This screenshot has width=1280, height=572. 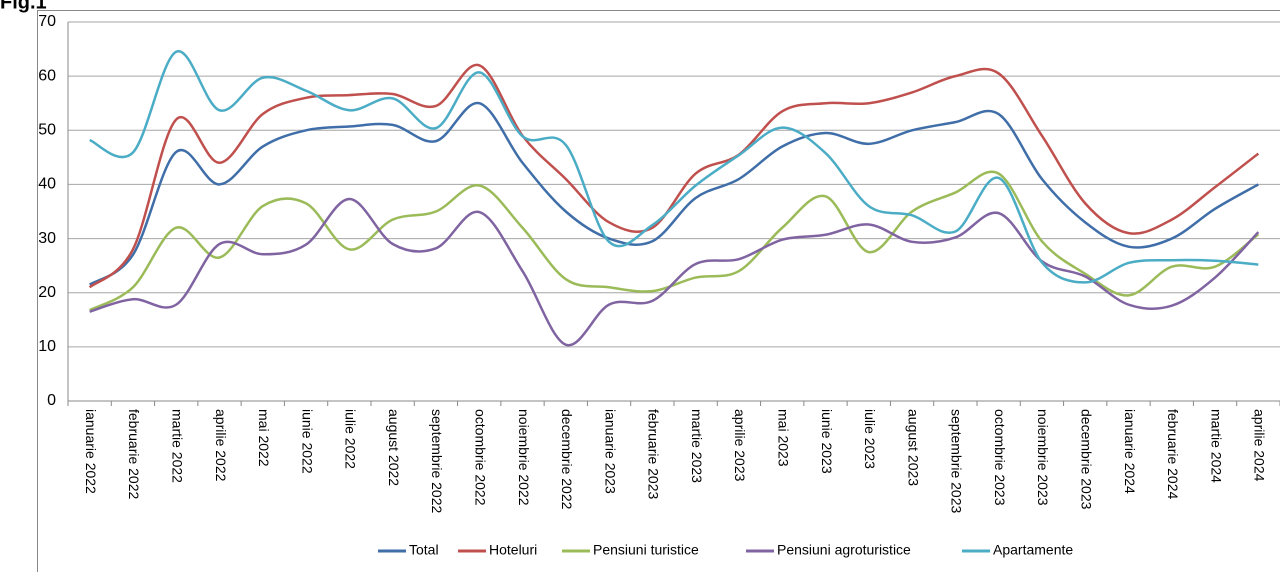 What do you see at coordinates (513, 550) in the screenshot?
I see `legend-label: Hoteluri` at bounding box center [513, 550].